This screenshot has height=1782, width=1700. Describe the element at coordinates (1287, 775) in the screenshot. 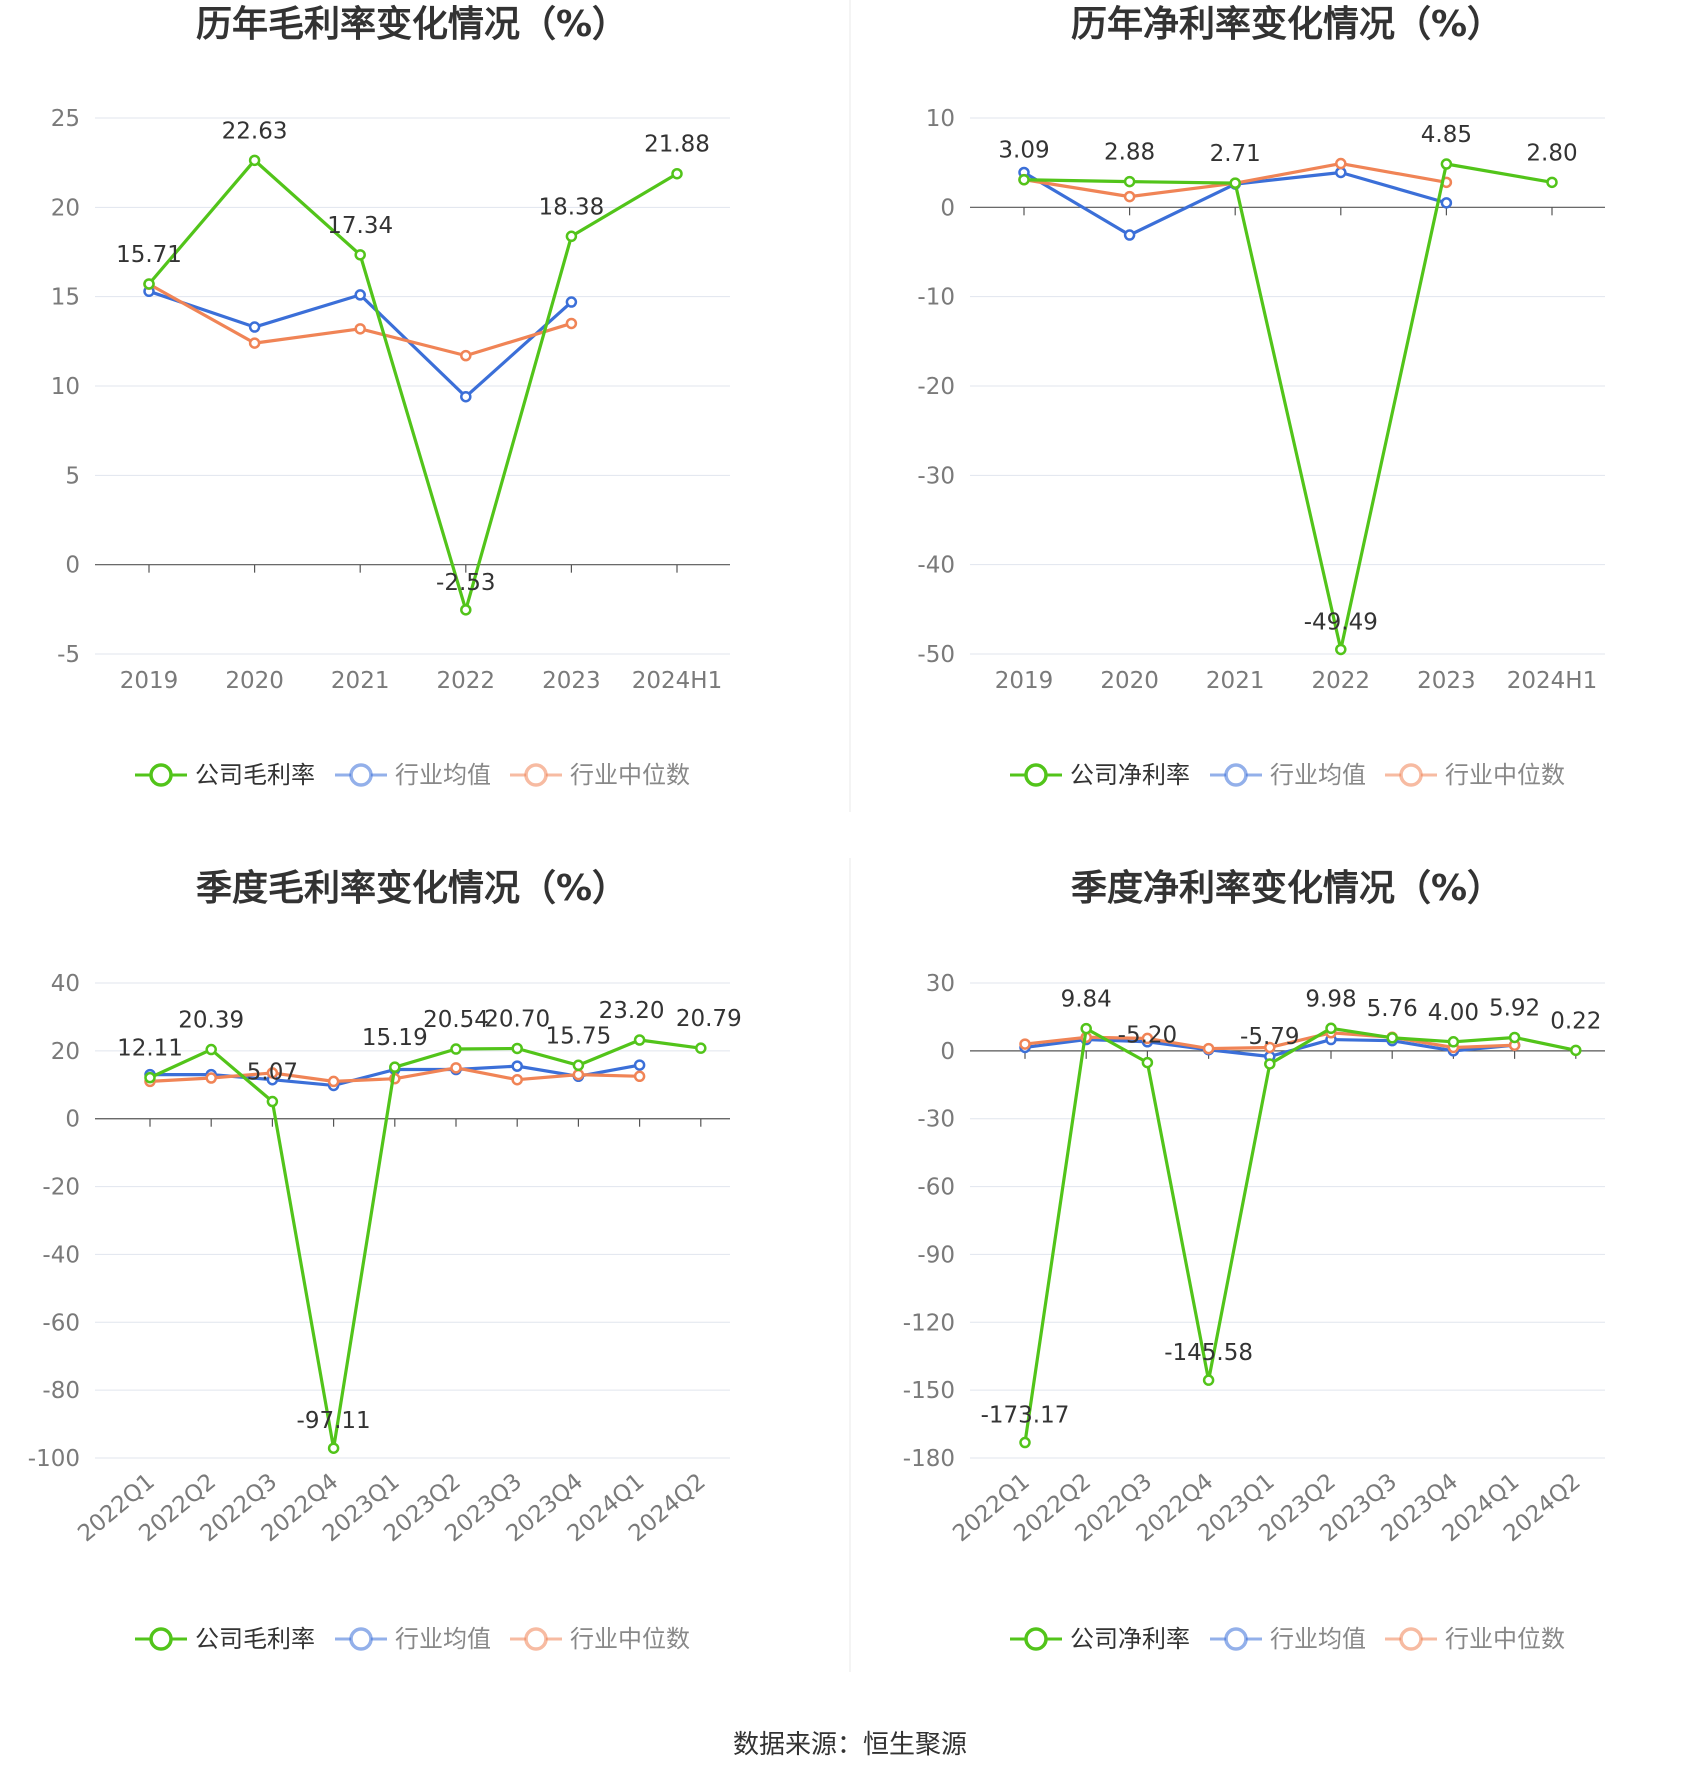

I see `legend: 公司净利率 行业均值 行业中位数` at that location.